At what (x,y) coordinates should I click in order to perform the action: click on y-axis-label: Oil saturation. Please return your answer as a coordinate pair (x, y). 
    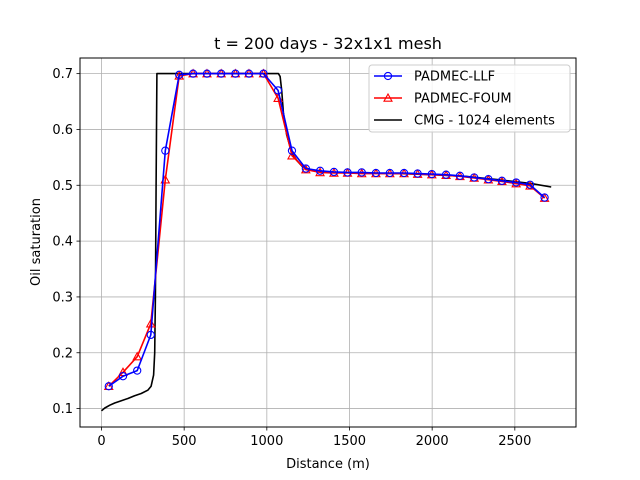
    Looking at the image, I should click on (36, 242).